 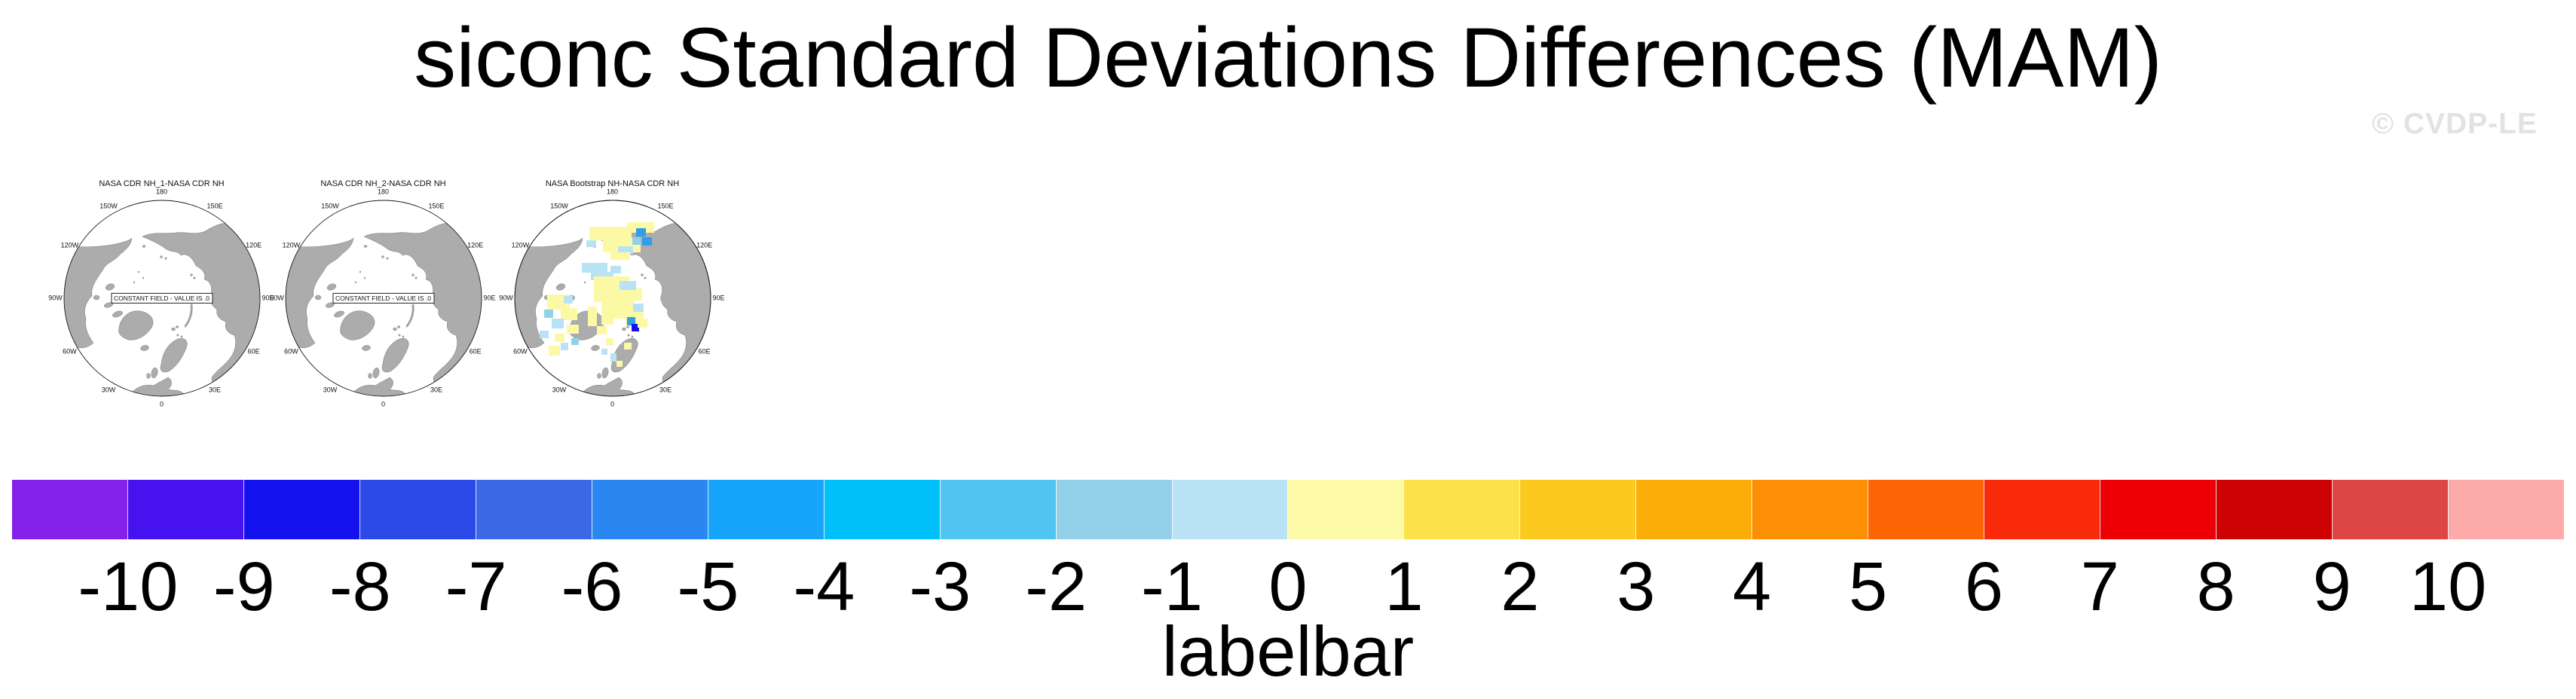 I want to click on colorbar-tick-label: -6, so click(x=592, y=586).